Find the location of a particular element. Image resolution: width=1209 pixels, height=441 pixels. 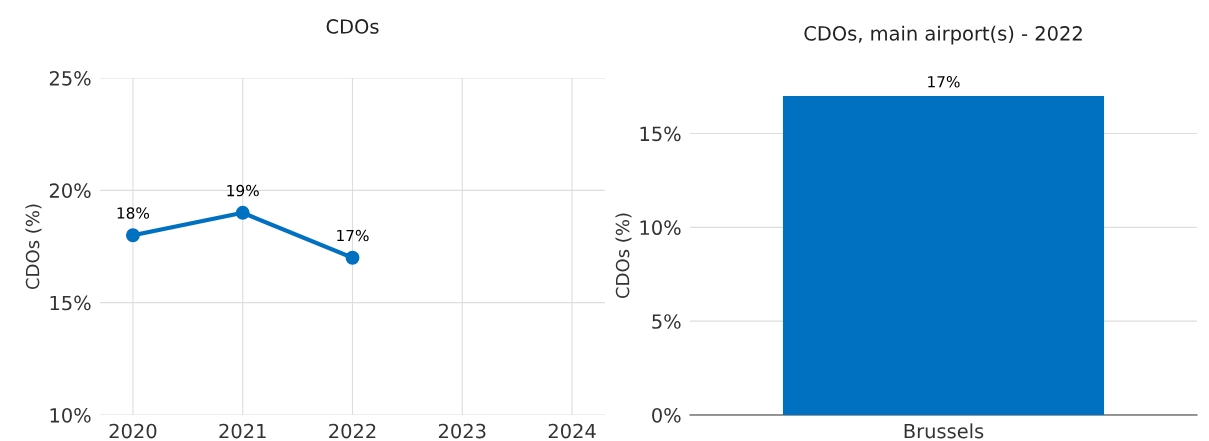

x-tick-label: 2024 is located at coordinates (572, 431).